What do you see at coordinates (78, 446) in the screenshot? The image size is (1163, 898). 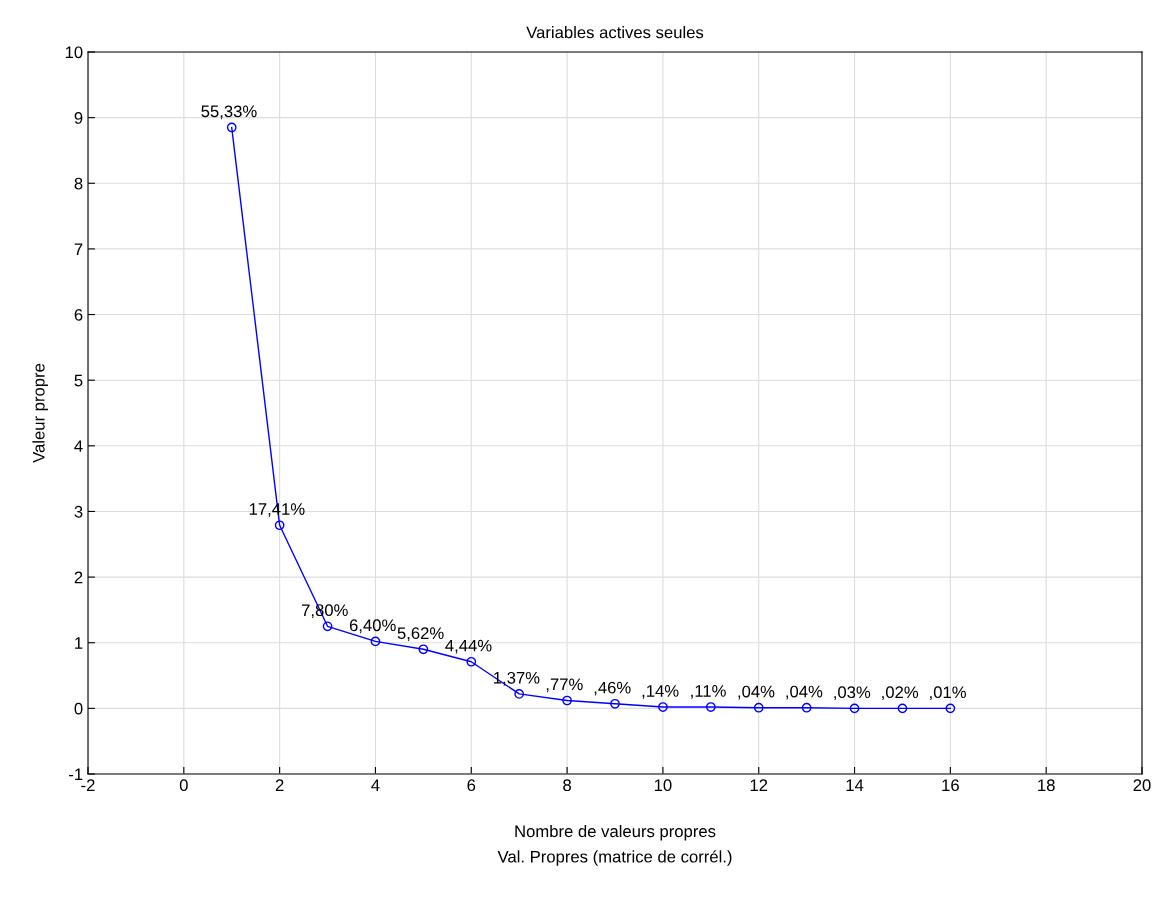 I see `y-tick-label: 4` at bounding box center [78, 446].